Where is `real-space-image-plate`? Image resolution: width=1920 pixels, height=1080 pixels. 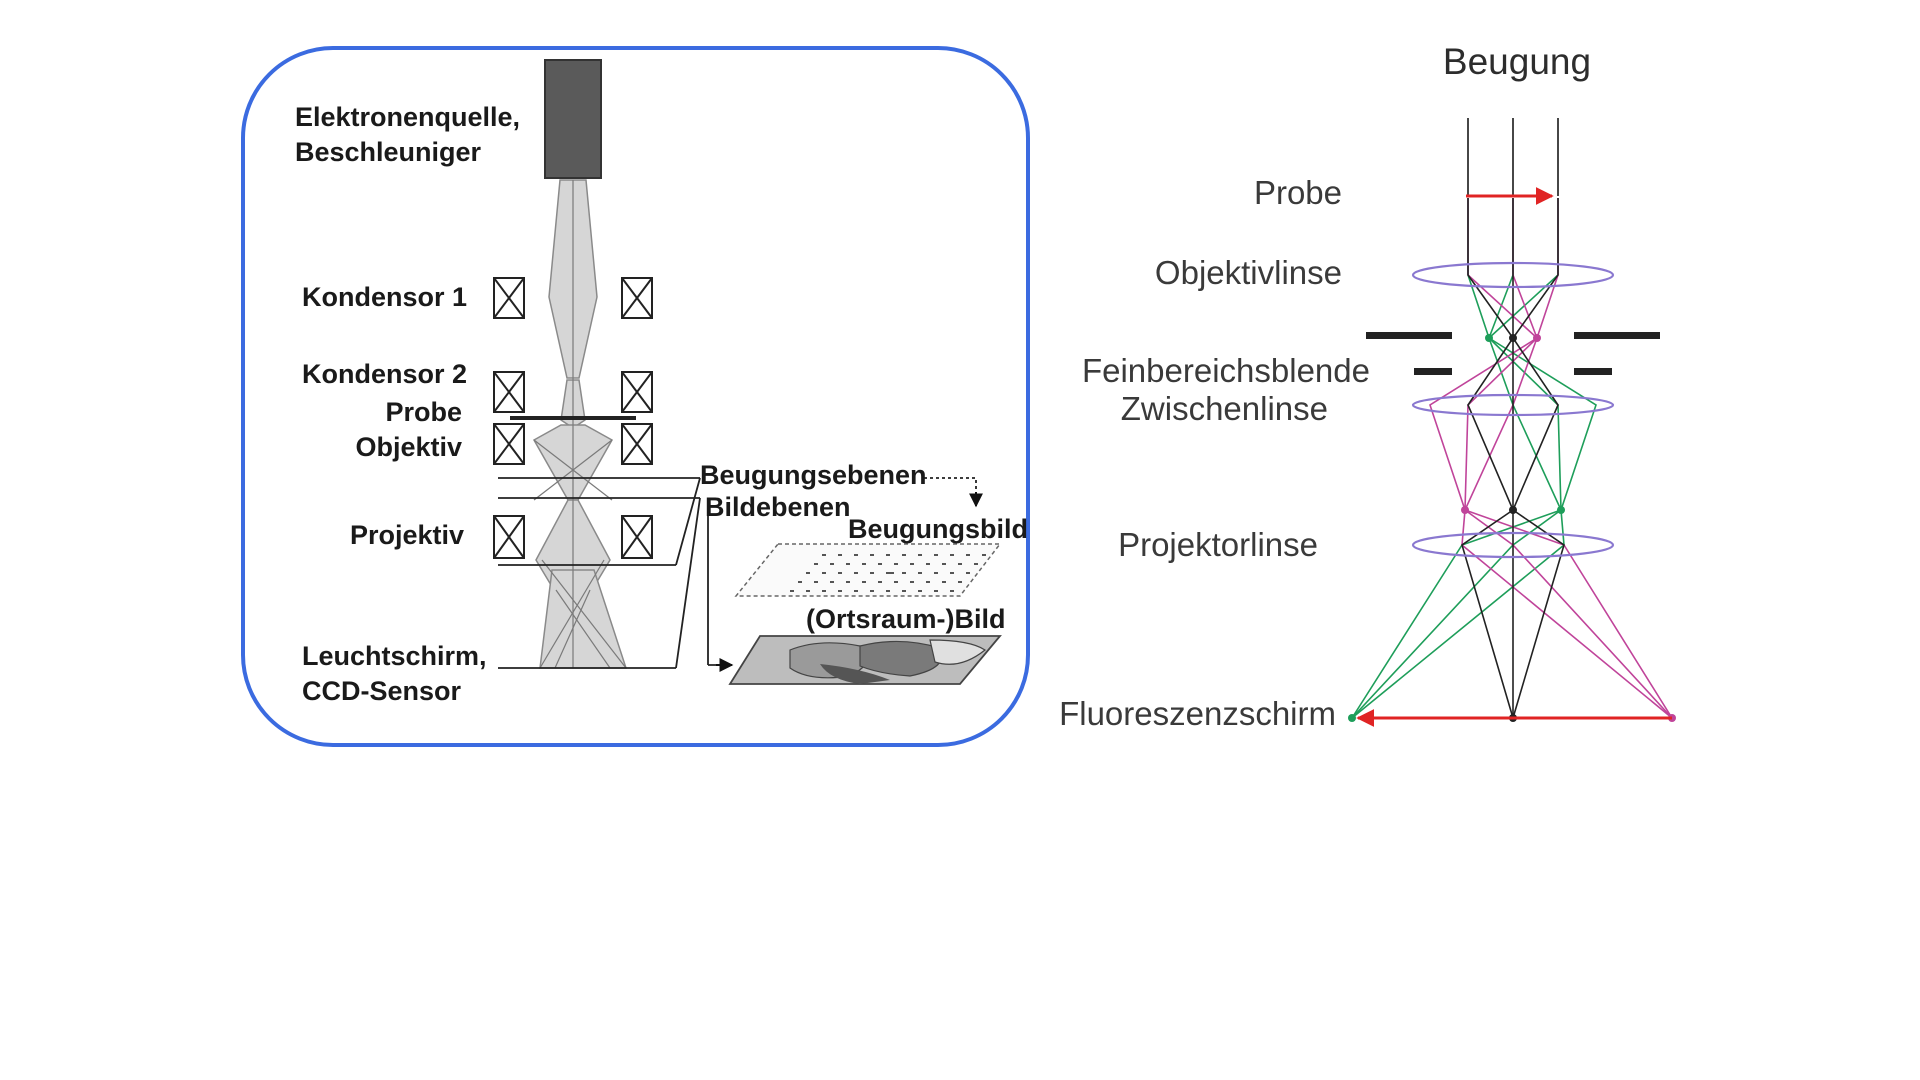
real-space-image-plate is located at coordinates (865, 660).